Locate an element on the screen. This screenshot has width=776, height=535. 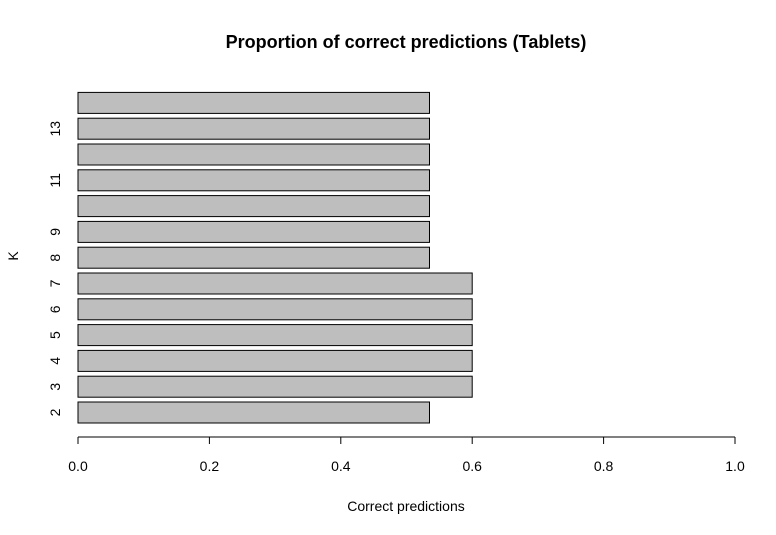
y-tick-label: 8 is located at coordinates (55, 258).